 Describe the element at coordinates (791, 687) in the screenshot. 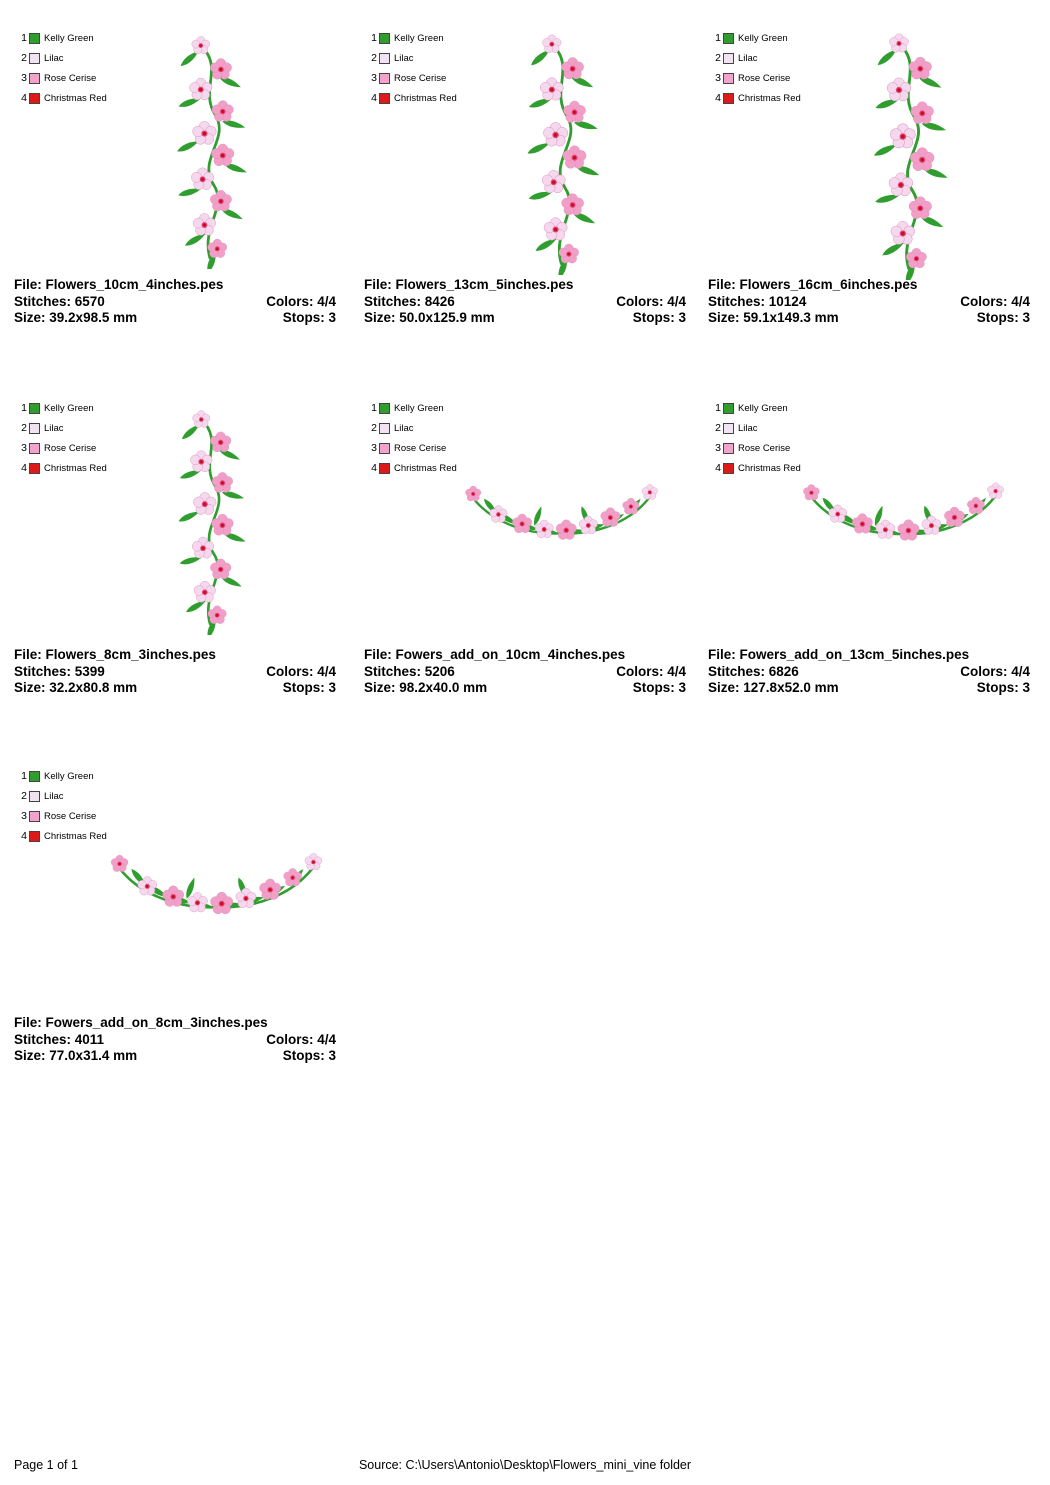

I see `size-value: 127.8x52.0 mm` at that location.